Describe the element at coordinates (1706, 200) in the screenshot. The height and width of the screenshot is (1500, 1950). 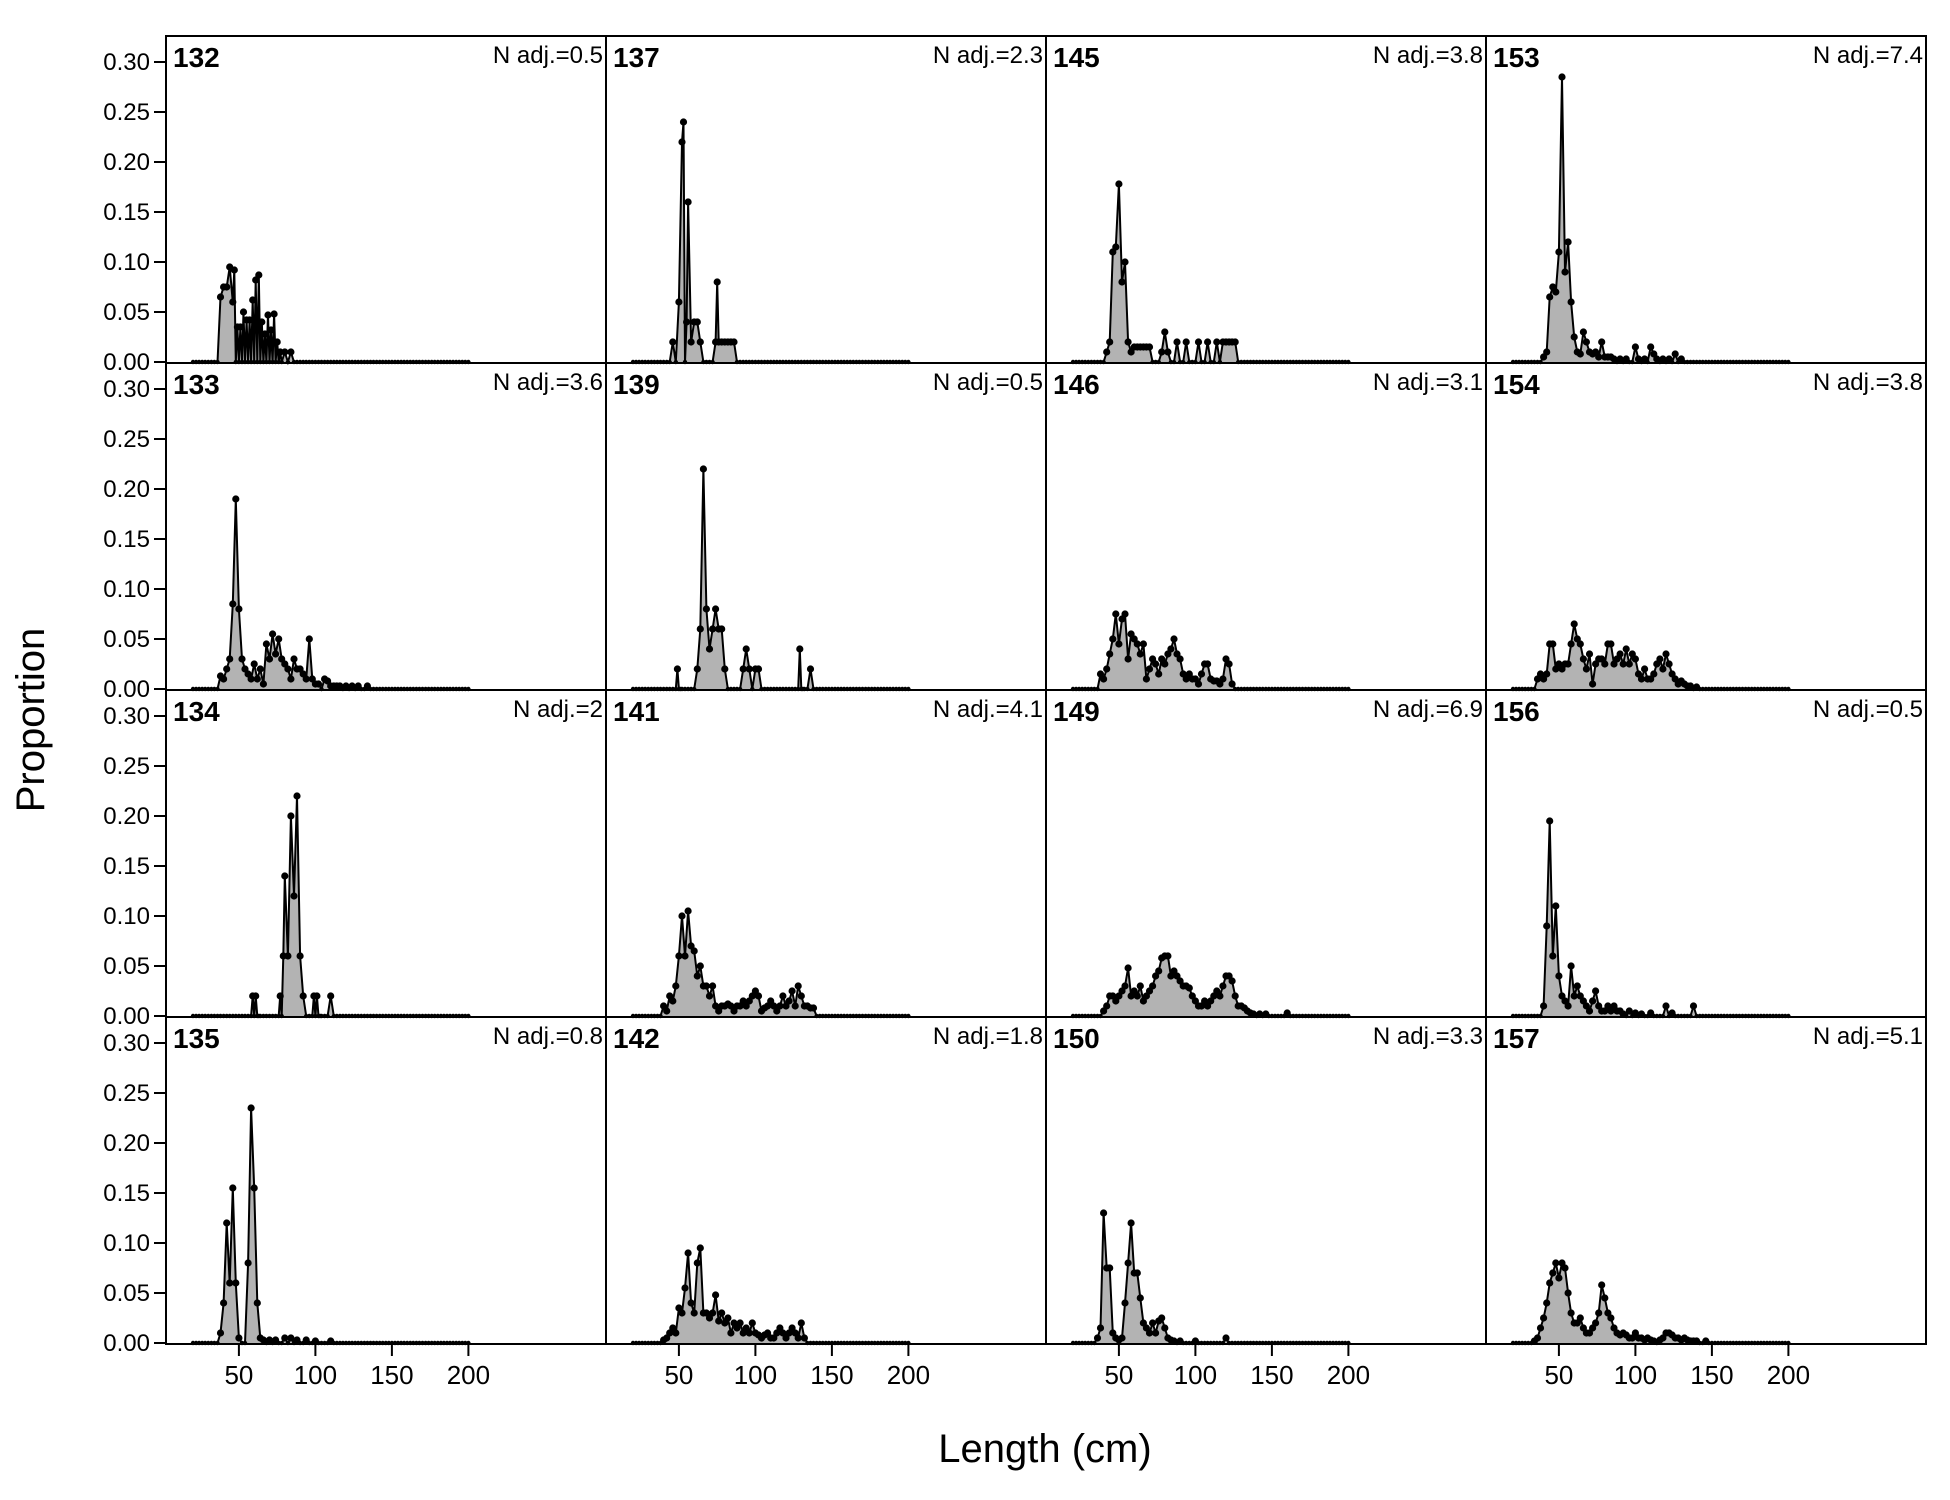
I see `panel-153: 153 N adj.=7.4` at that location.